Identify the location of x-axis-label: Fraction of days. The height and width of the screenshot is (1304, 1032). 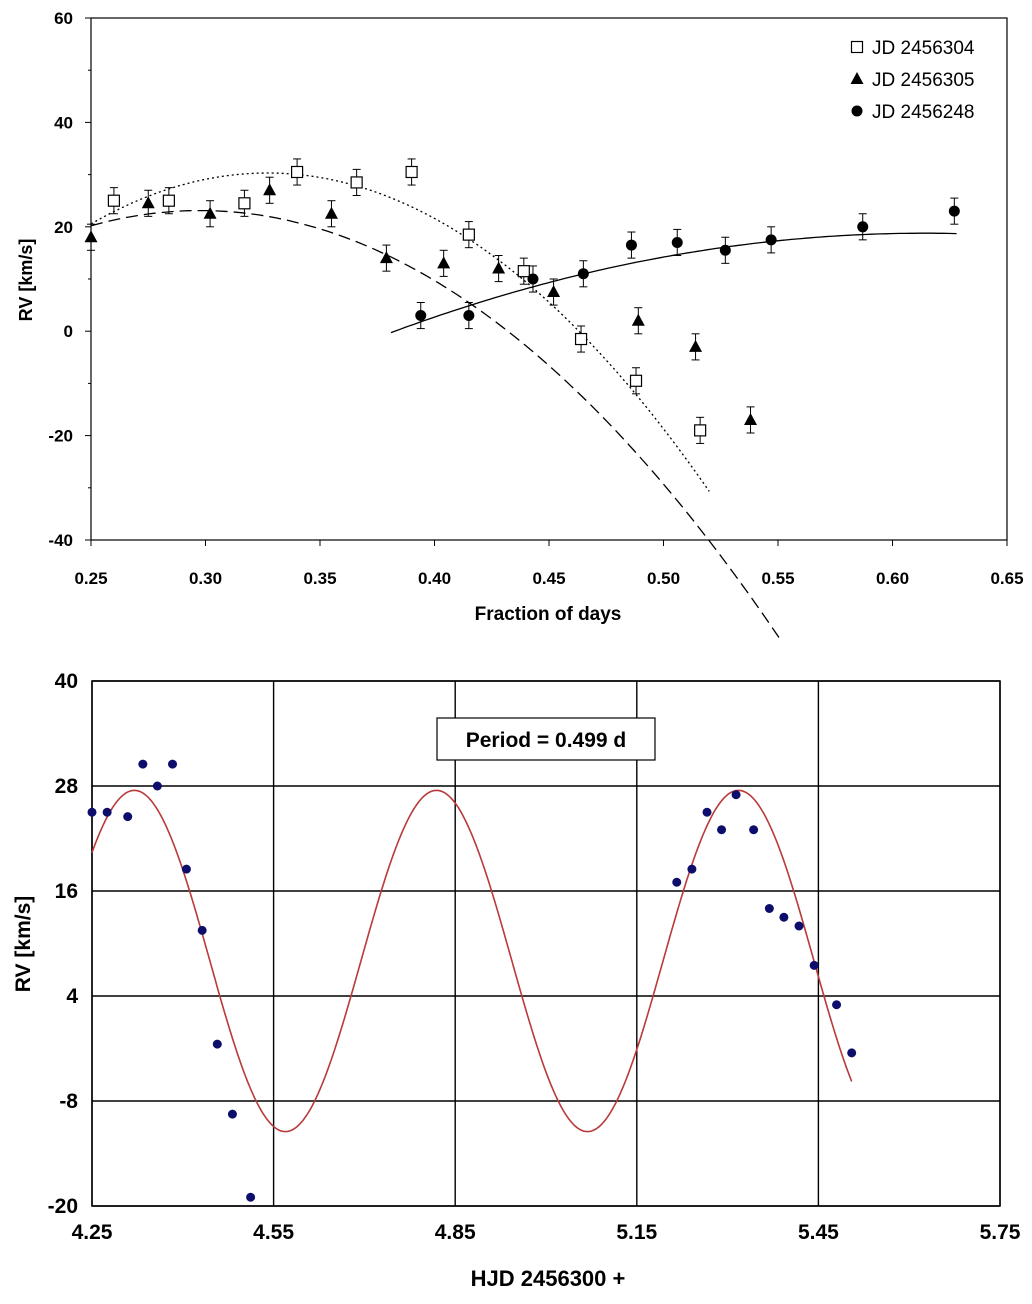
(548, 614).